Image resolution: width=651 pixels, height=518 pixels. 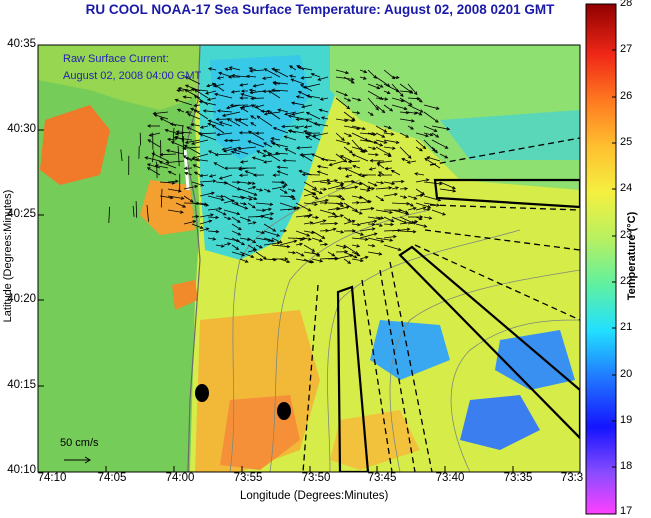 I want to click on colorbar-label: Temperature (°C), so click(x=632, y=256).